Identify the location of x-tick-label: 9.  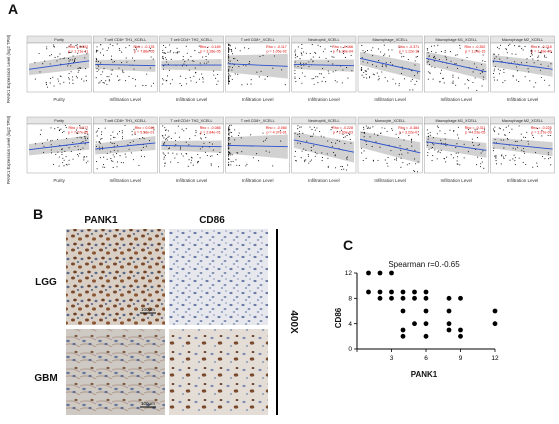
(461, 358).